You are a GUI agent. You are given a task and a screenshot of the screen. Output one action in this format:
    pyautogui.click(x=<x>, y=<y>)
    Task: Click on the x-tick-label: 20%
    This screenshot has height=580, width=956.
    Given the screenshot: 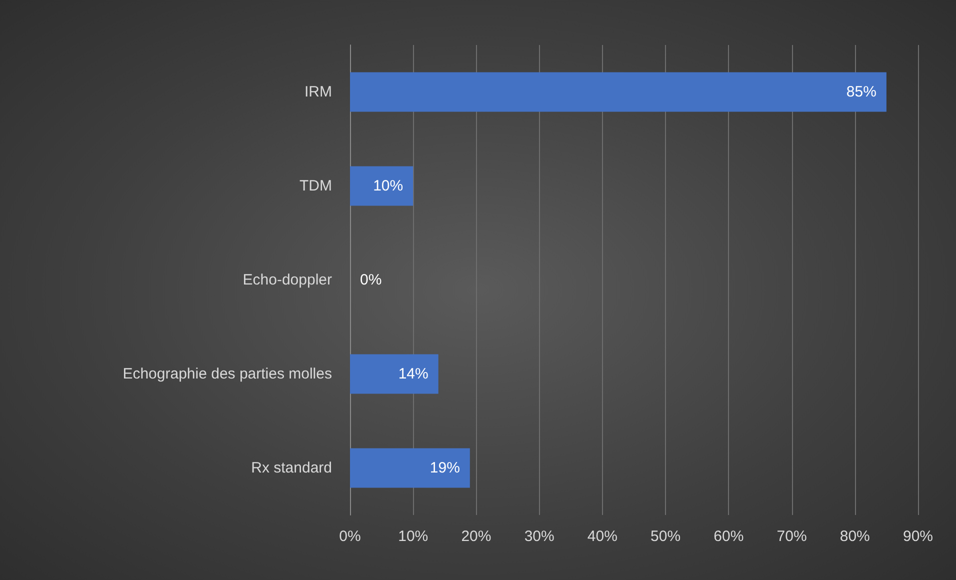 What is the action you would take?
    pyautogui.click(x=476, y=536)
    